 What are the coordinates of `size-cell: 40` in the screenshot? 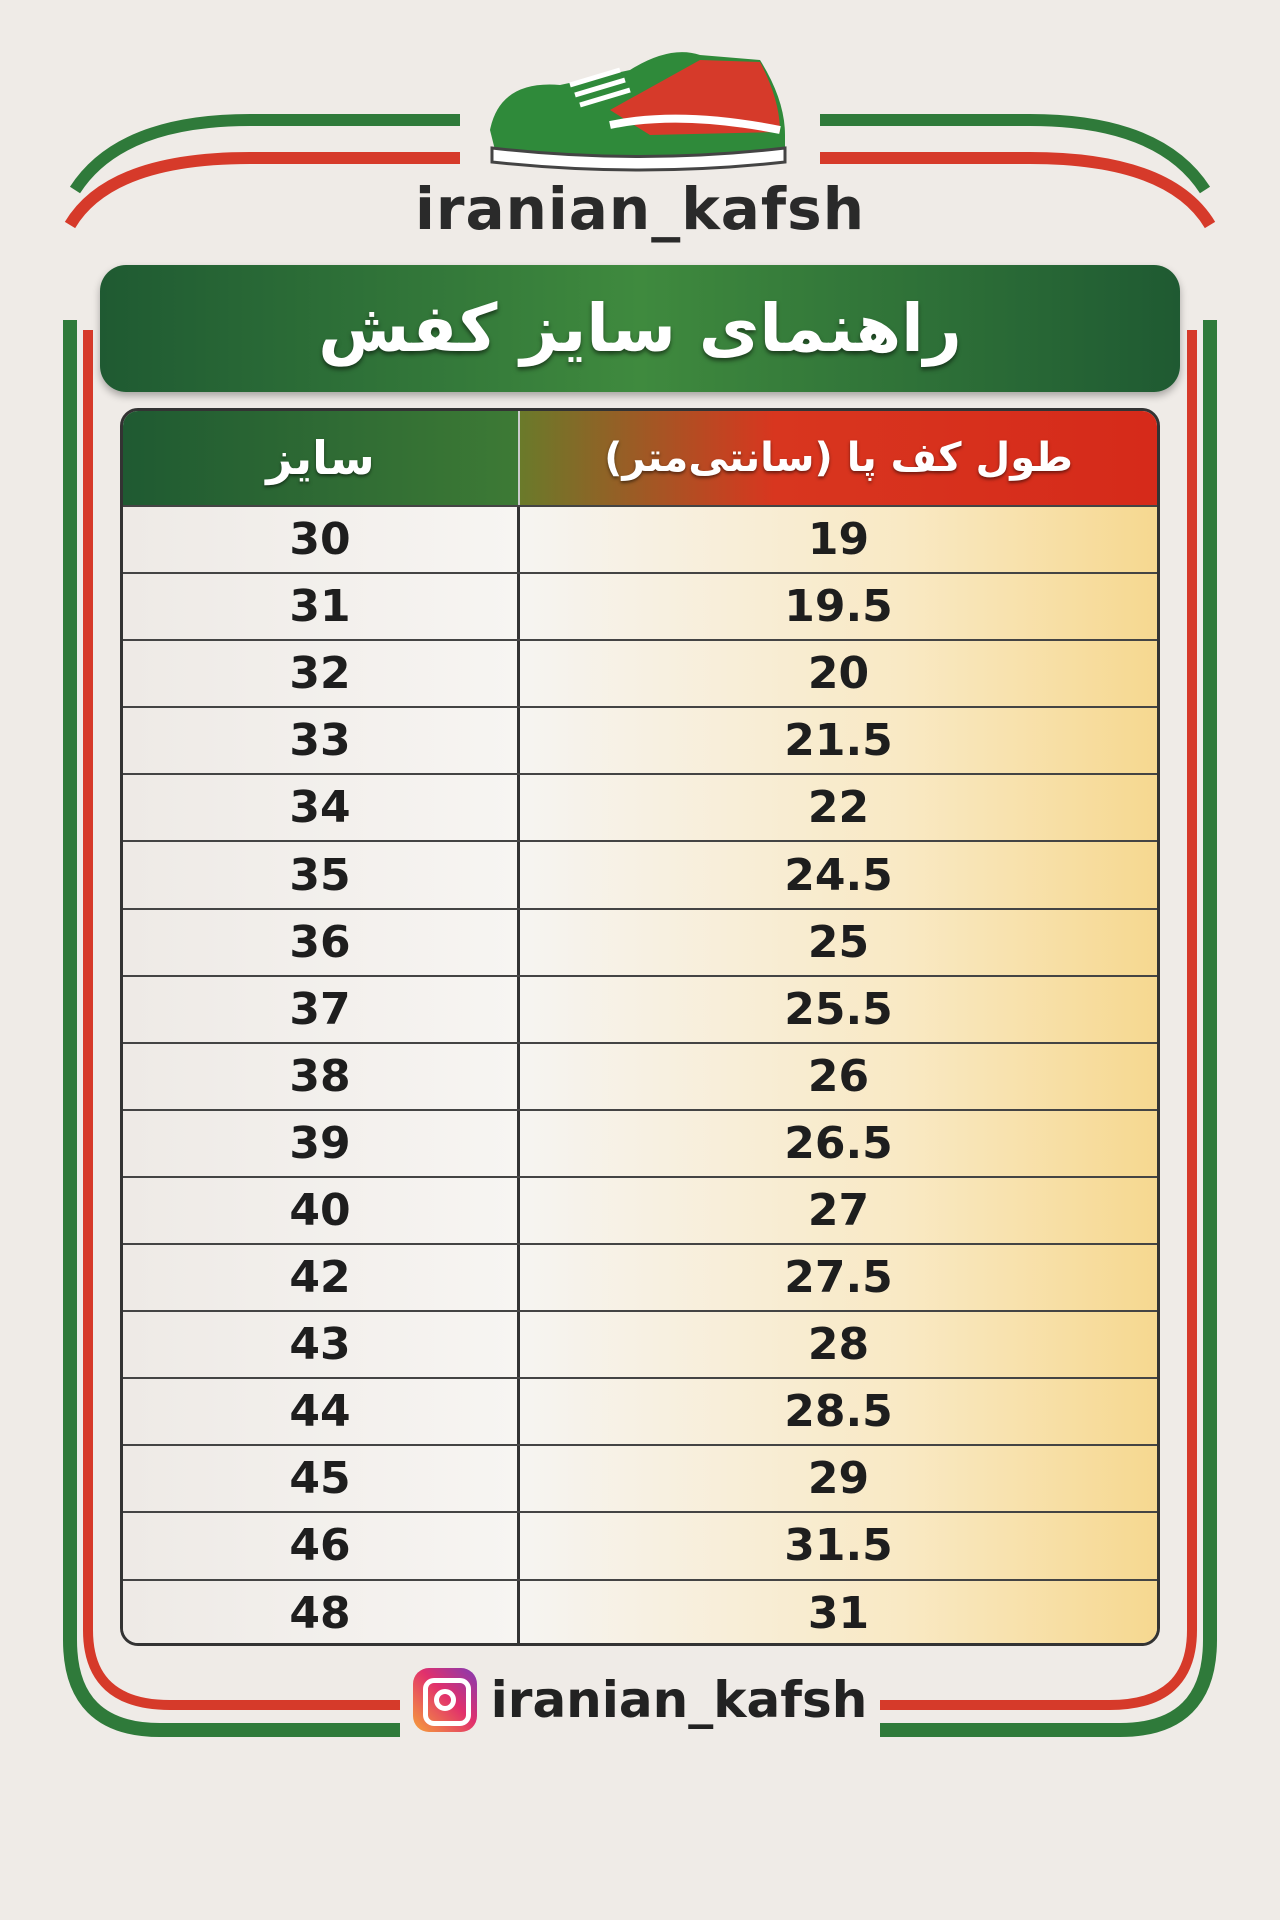 It's located at (321, 1210).